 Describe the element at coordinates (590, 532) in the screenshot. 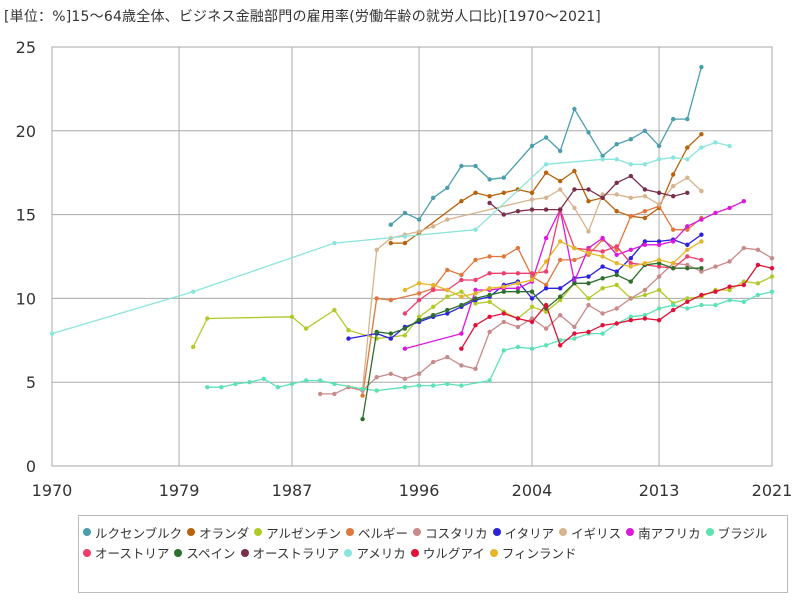

I see `legend-item: イギリス` at that location.